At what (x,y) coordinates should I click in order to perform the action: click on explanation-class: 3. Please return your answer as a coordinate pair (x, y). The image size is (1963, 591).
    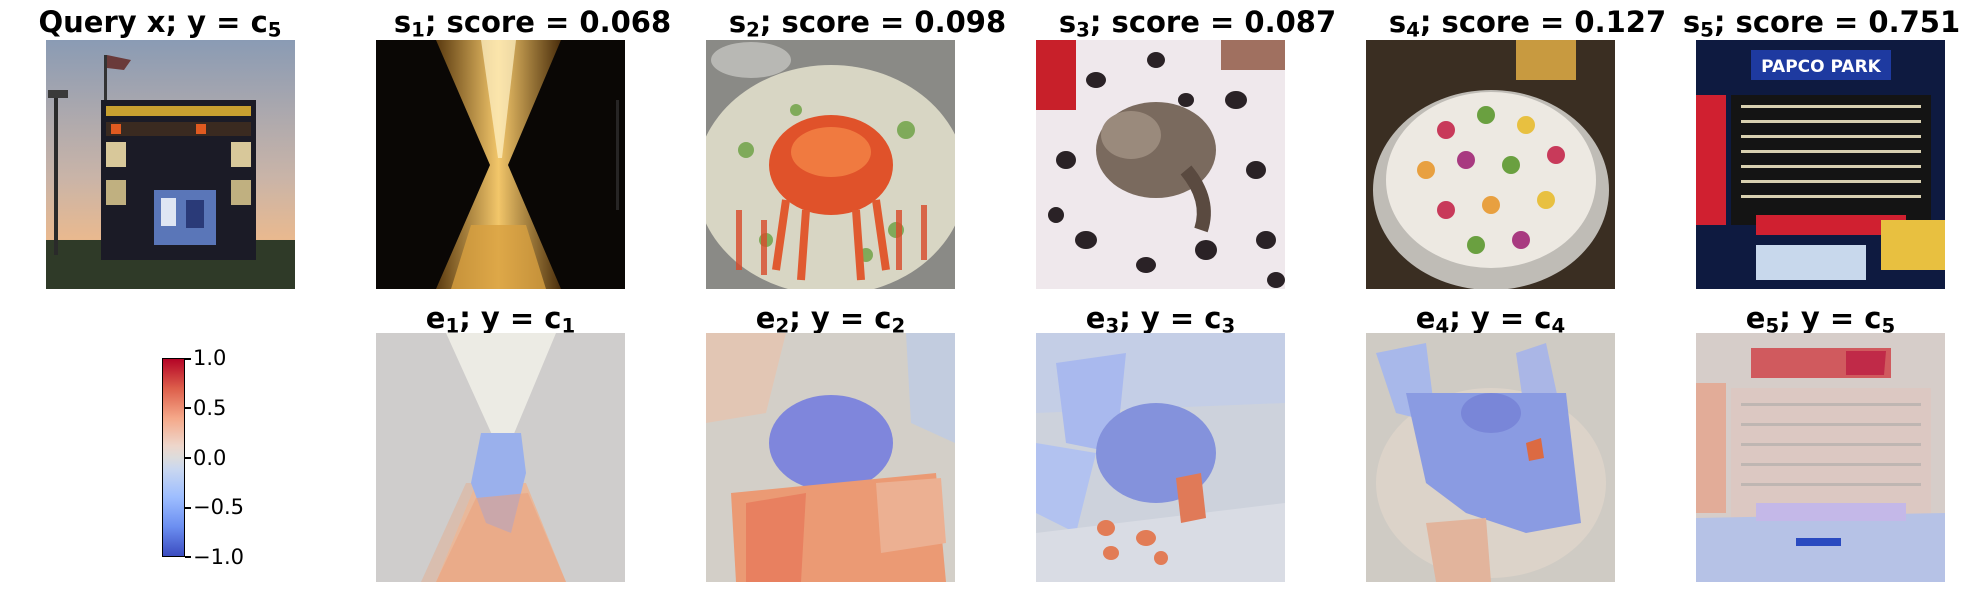
    Looking at the image, I should click on (1228, 326).